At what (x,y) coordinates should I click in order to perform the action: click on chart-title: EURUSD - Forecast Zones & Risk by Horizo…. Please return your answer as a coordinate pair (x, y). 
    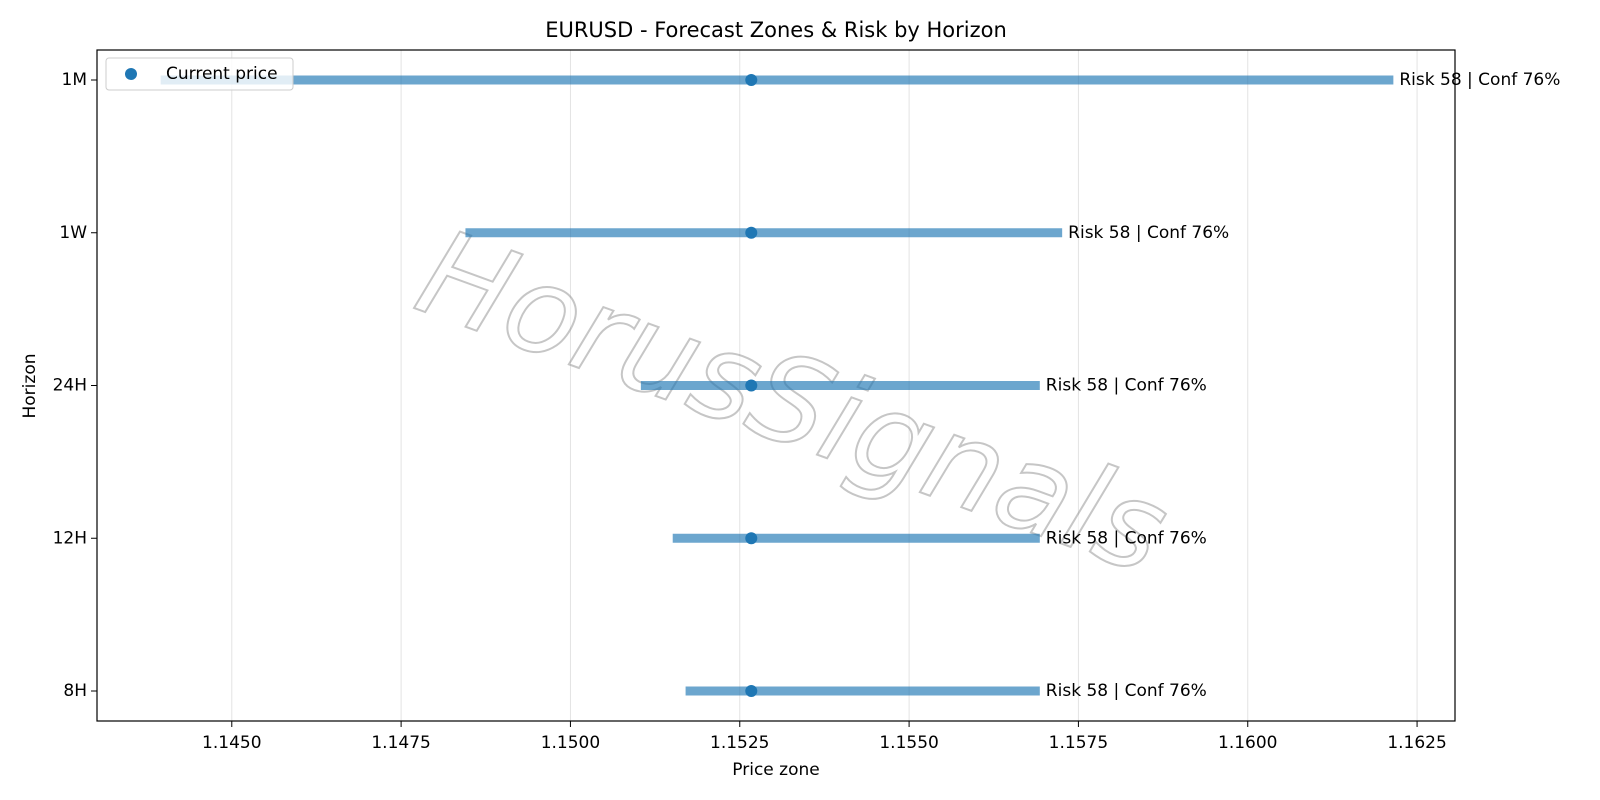
    Looking at the image, I should click on (776, 30).